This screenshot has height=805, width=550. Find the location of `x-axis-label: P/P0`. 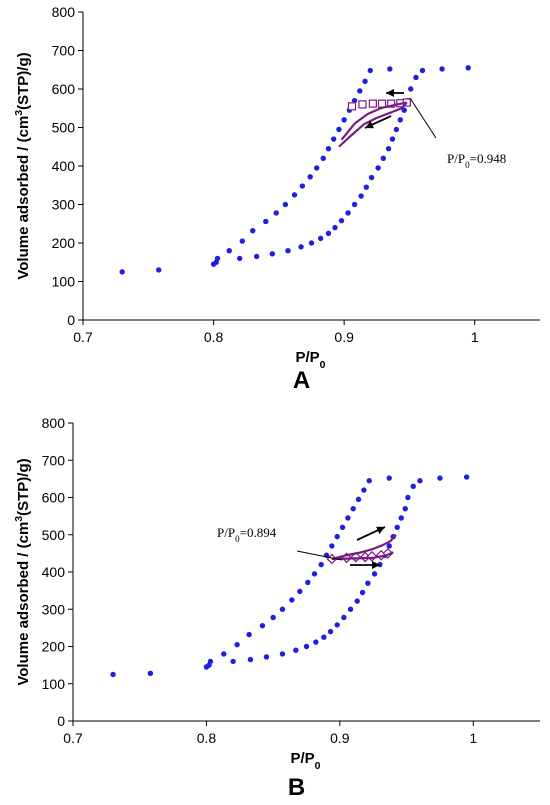

x-axis-label: P/P0 is located at coordinates (310, 360).